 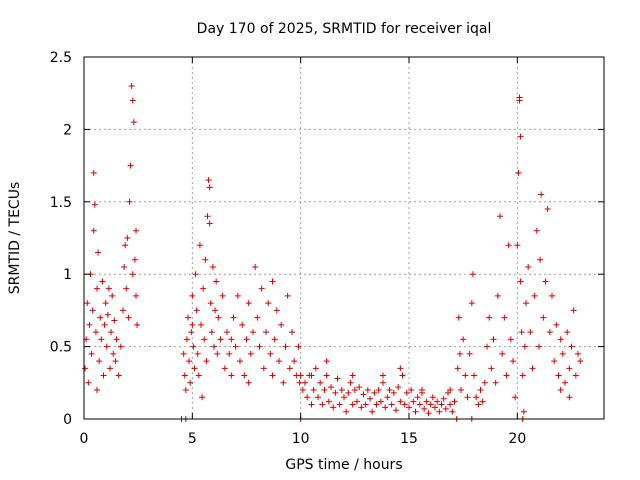 I want to click on y-tick-label: 1, so click(x=67, y=275).